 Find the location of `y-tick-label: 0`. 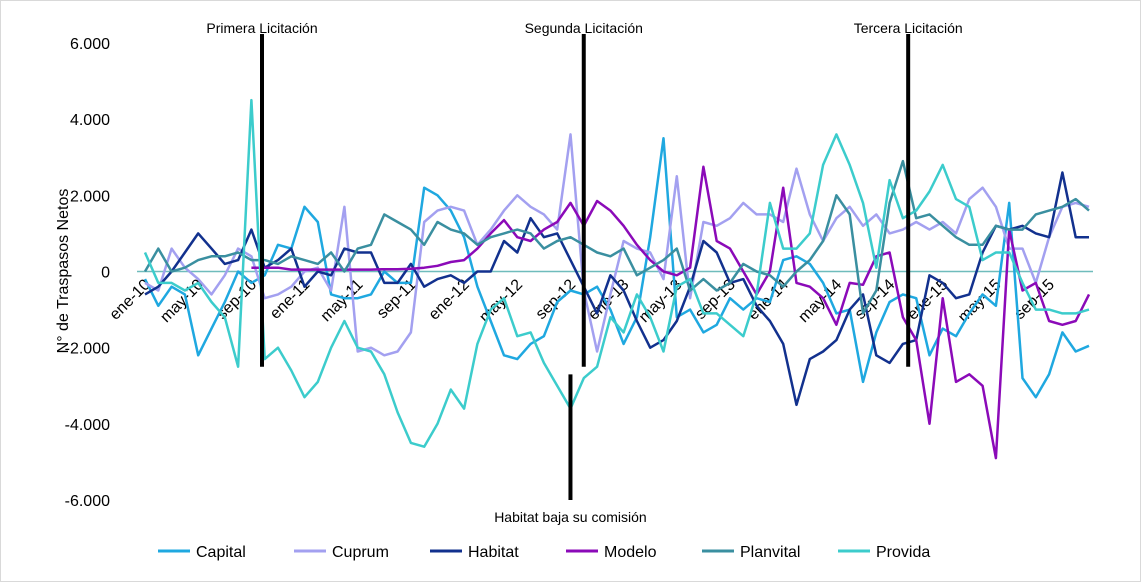

y-tick-label: 0 is located at coordinates (105, 273).